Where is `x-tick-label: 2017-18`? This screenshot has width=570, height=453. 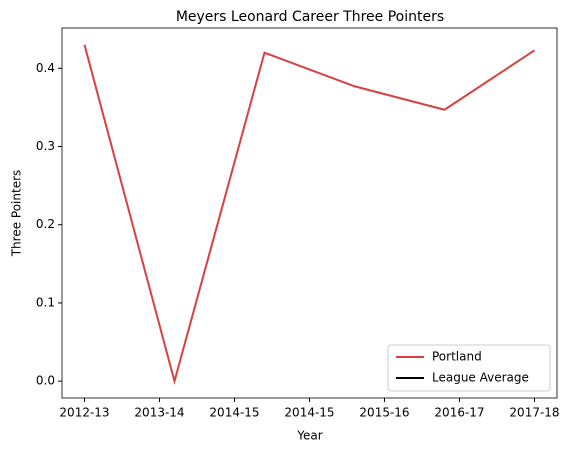
x-tick-label: 2017-18 is located at coordinates (534, 413).